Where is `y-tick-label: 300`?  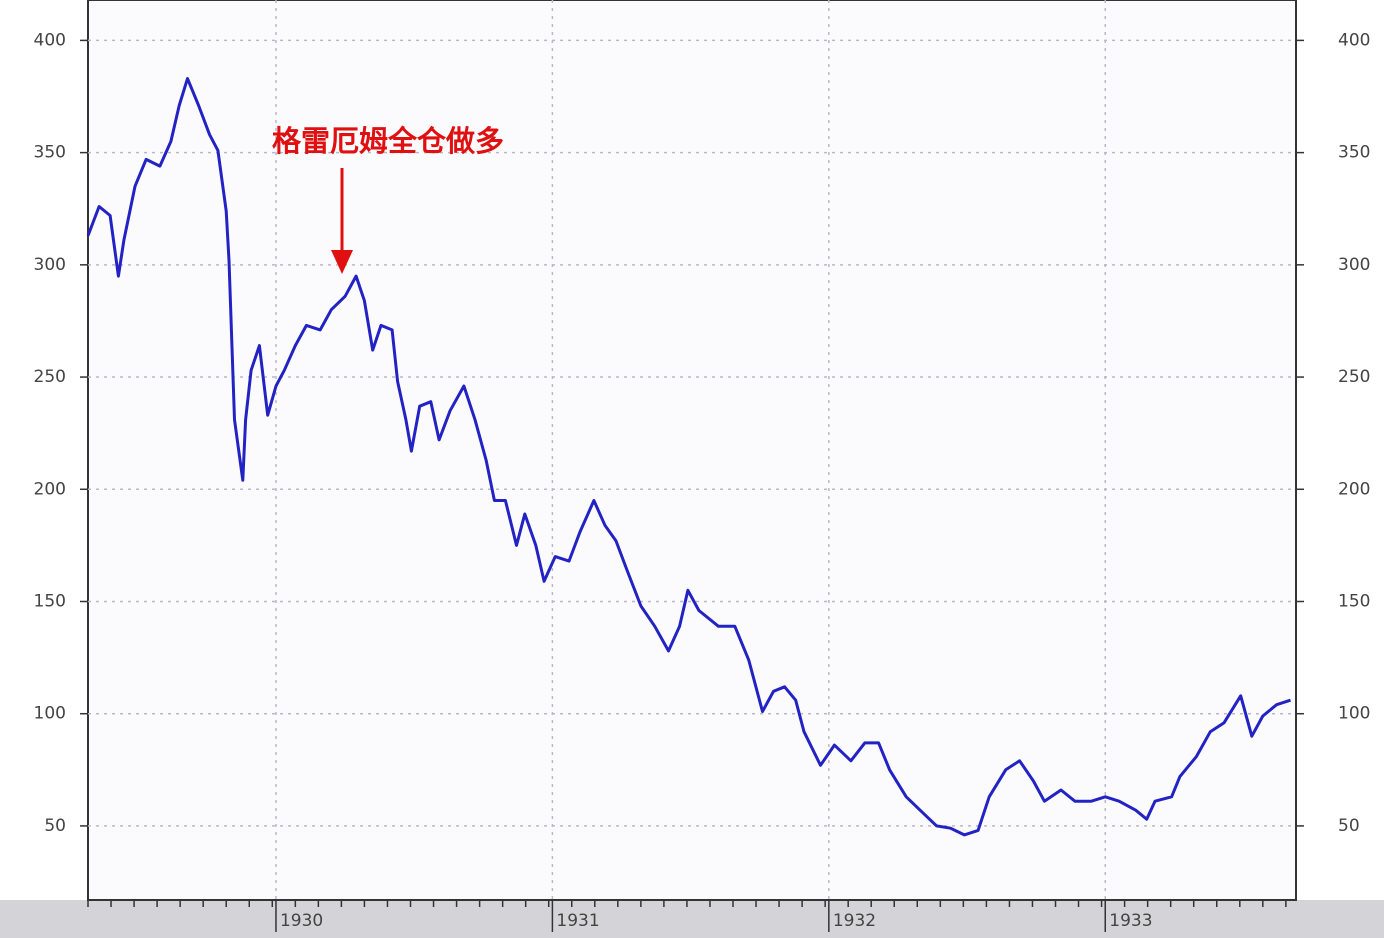
y-tick-label: 300 is located at coordinates (50, 265).